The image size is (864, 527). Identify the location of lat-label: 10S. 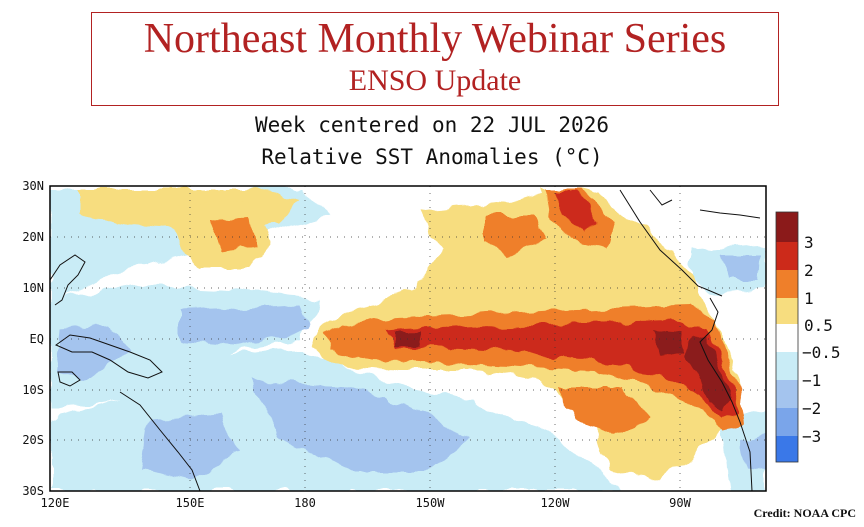
(33, 390).